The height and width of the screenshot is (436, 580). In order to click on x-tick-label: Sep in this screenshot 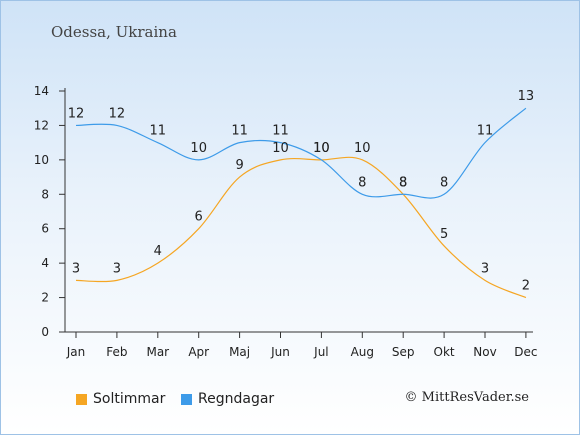, I will do `click(403, 352)`.